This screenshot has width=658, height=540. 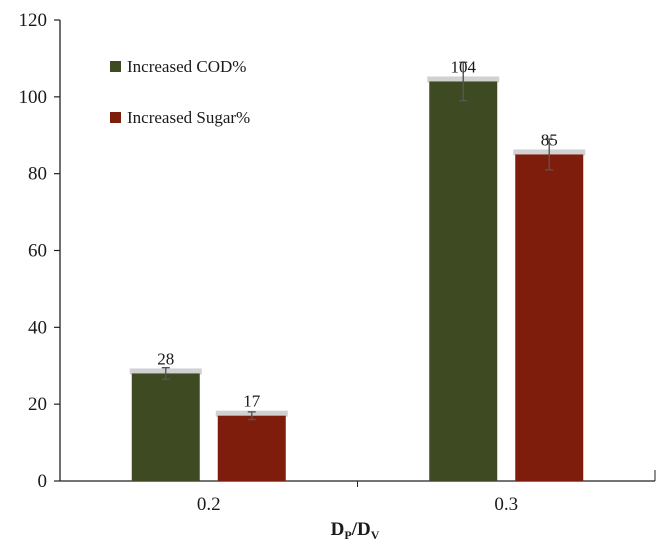 What do you see at coordinates (364, 529) in the screenshot?
I see `x-axis-title-main2: D` at bounding box center [364, 529].